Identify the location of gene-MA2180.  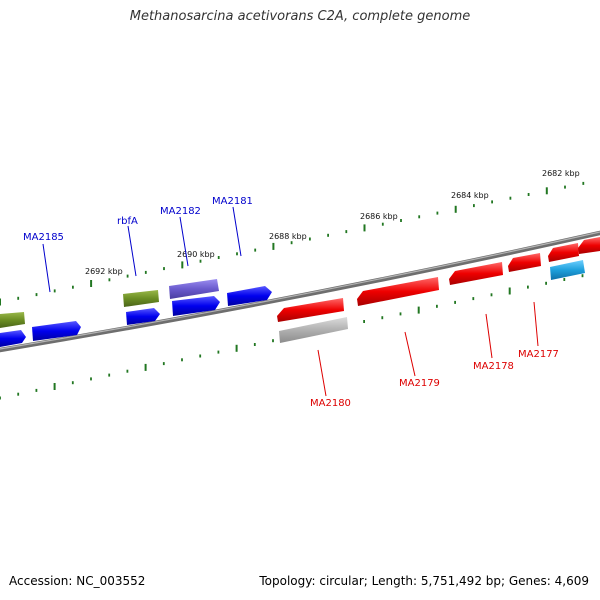
(310, 310).